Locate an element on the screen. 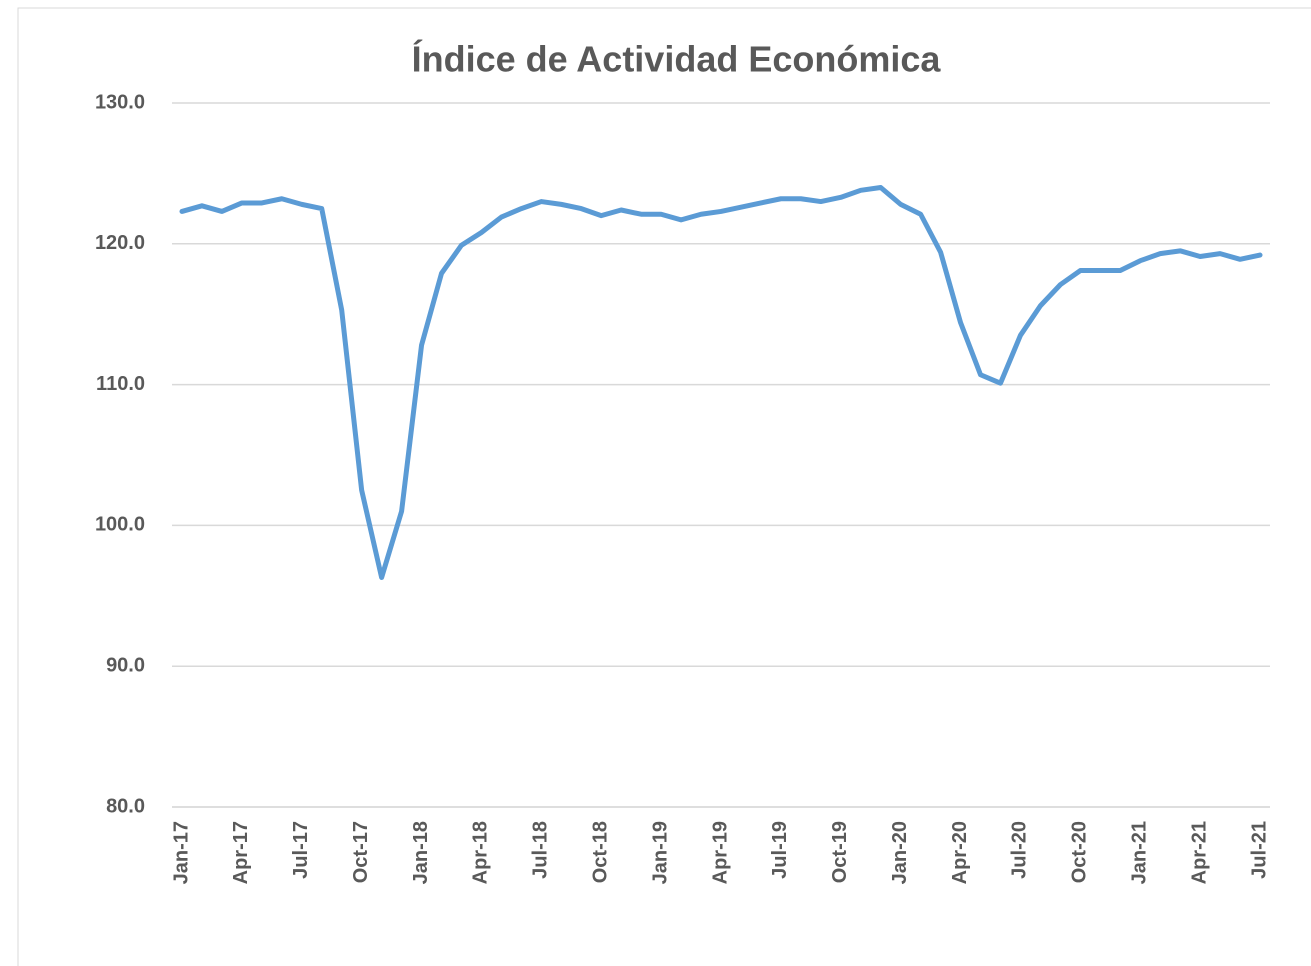  x-tick-label: Oct-18 is located at coordinates (600, 852).